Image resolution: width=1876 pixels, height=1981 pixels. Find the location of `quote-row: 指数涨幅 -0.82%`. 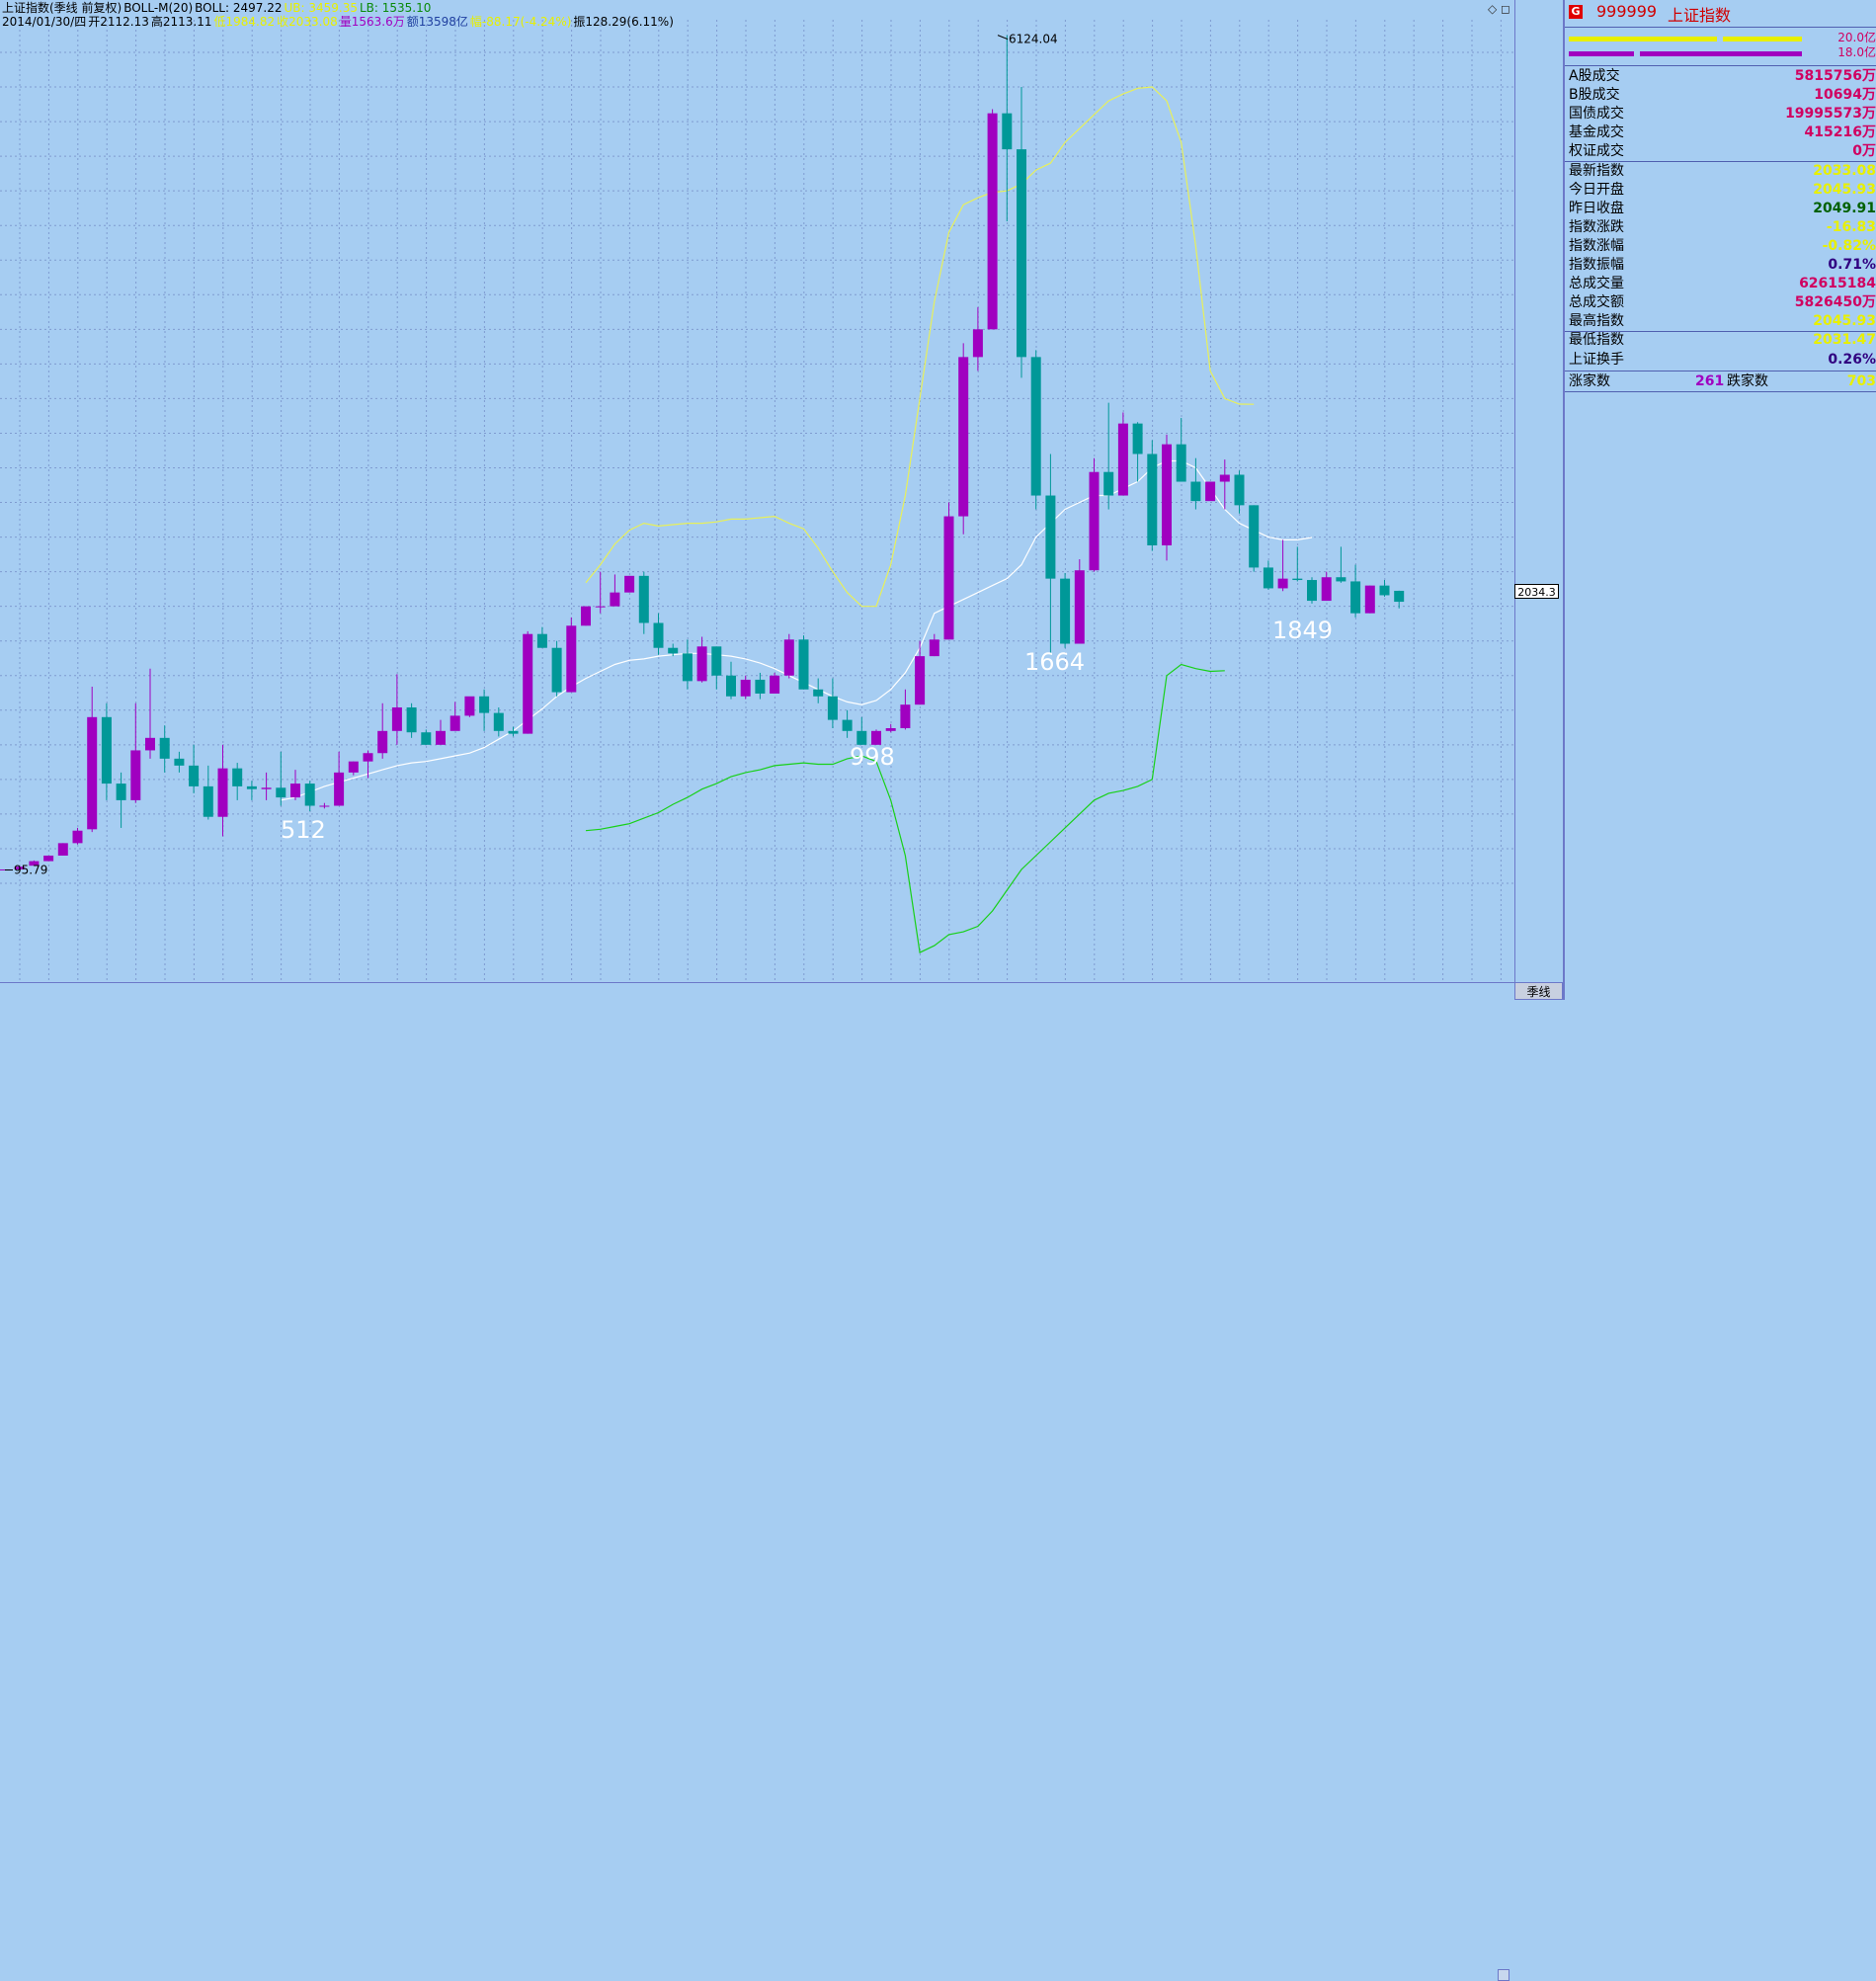

quote-row: 指数涨幅 -0.82% is located at coordinates (1720, 246).